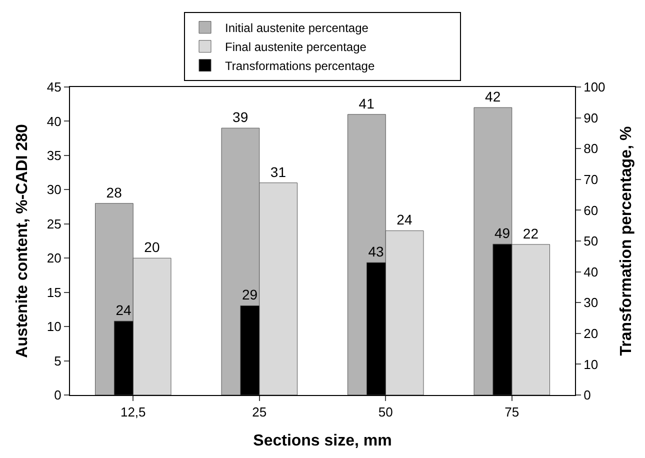  What do you see at coordinates (587, 395) in the screenshot?
I see `y2-tick-label: 0` at bounding box center [587, 395].